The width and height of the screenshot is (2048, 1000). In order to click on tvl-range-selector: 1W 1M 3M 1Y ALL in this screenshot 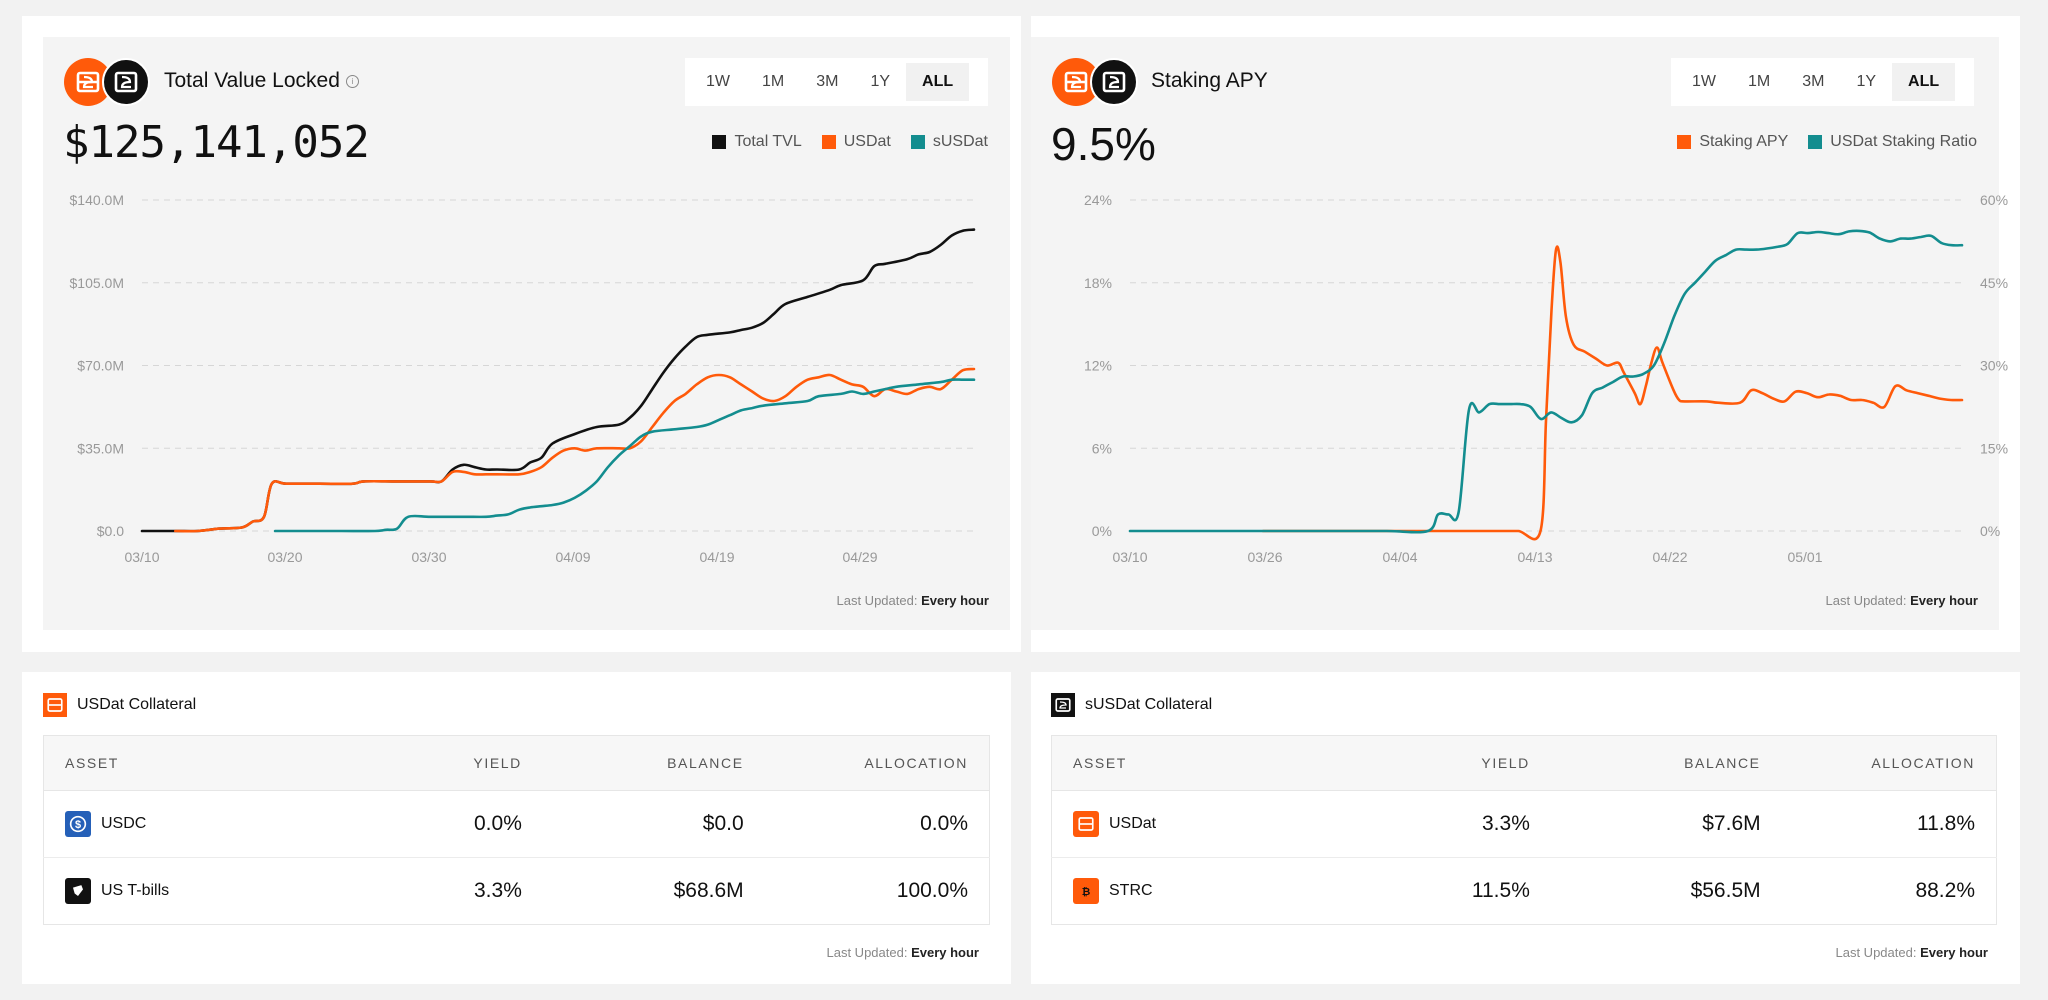, I will do `click(836, 82)`.